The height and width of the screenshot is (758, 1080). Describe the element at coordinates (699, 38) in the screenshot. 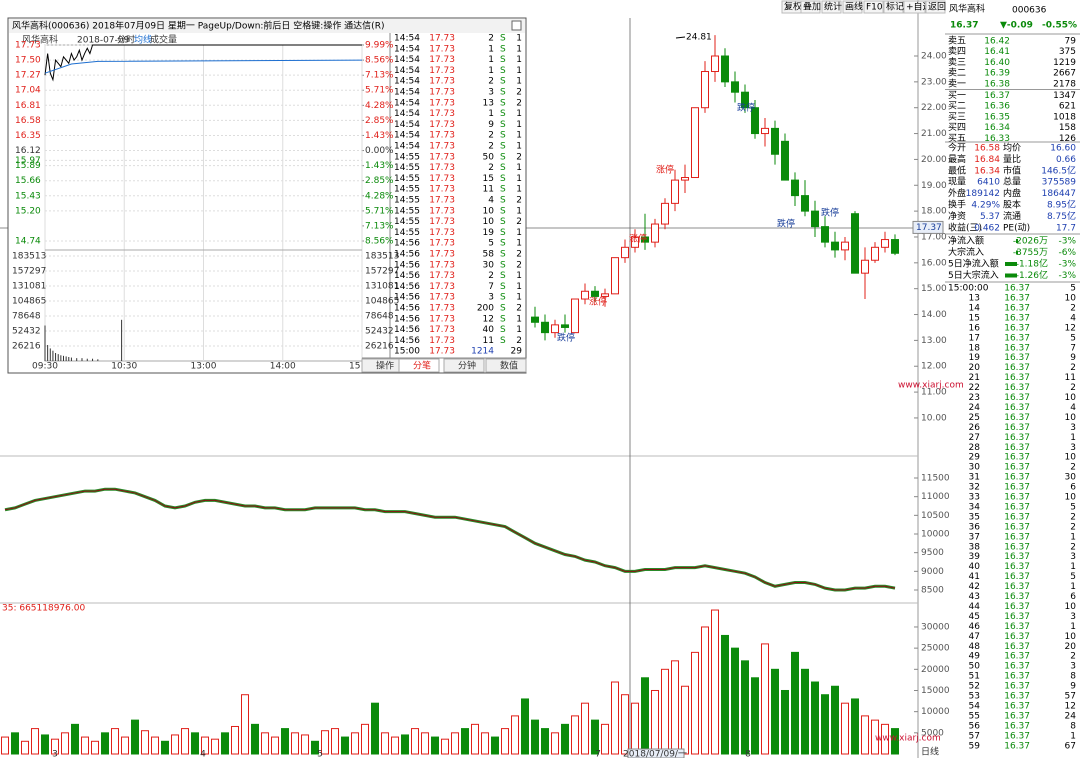

I see `high-label: 24.81` at that location.